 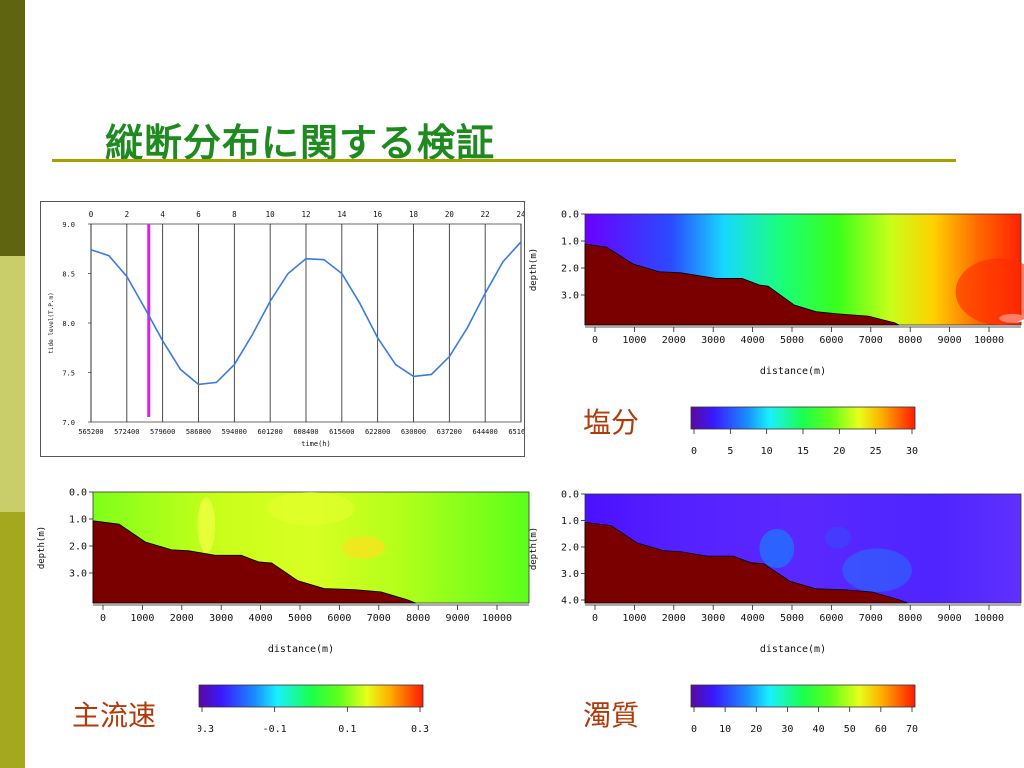 I want to click on colorbar-tick-label: 0.3, so click(x=420, y=729).